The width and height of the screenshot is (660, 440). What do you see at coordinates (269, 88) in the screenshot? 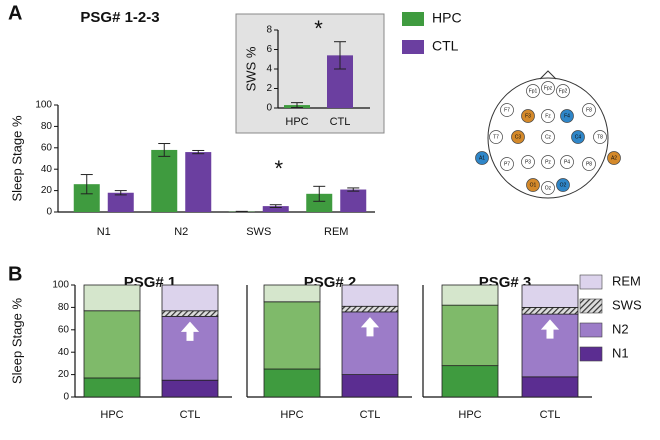
I see `y-tick-label: 2` at bounding box center [269, 88].